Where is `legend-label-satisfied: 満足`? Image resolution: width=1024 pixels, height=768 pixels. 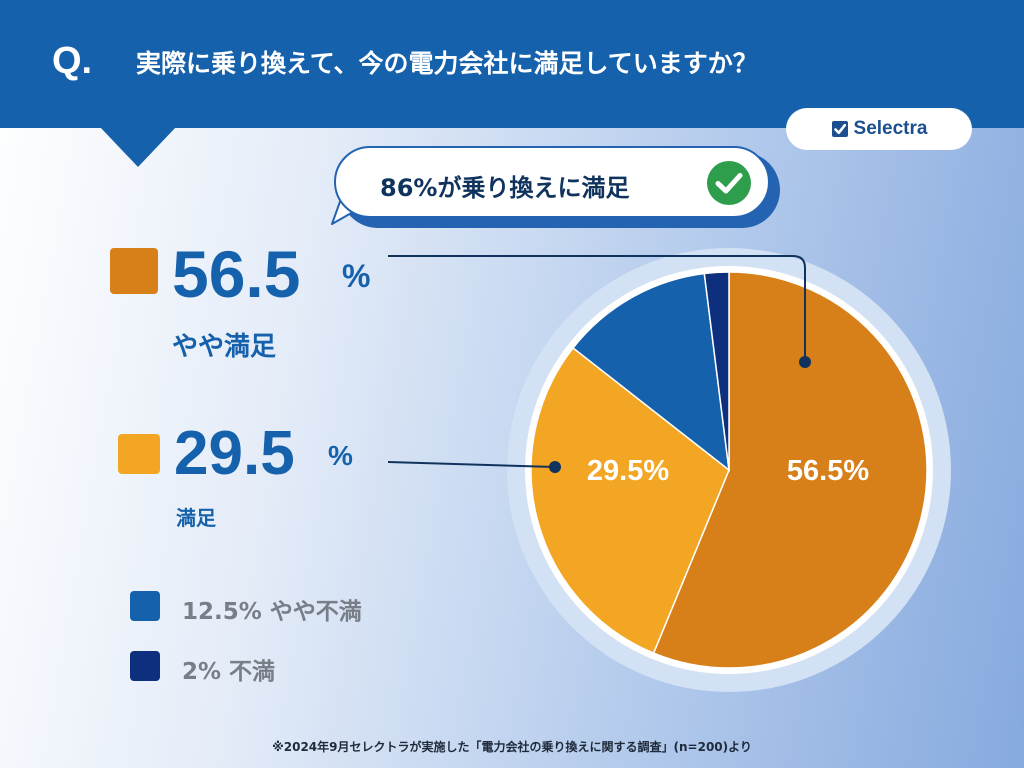 legend-label-satisfied: 満足 is located at coordinates (196, 518).